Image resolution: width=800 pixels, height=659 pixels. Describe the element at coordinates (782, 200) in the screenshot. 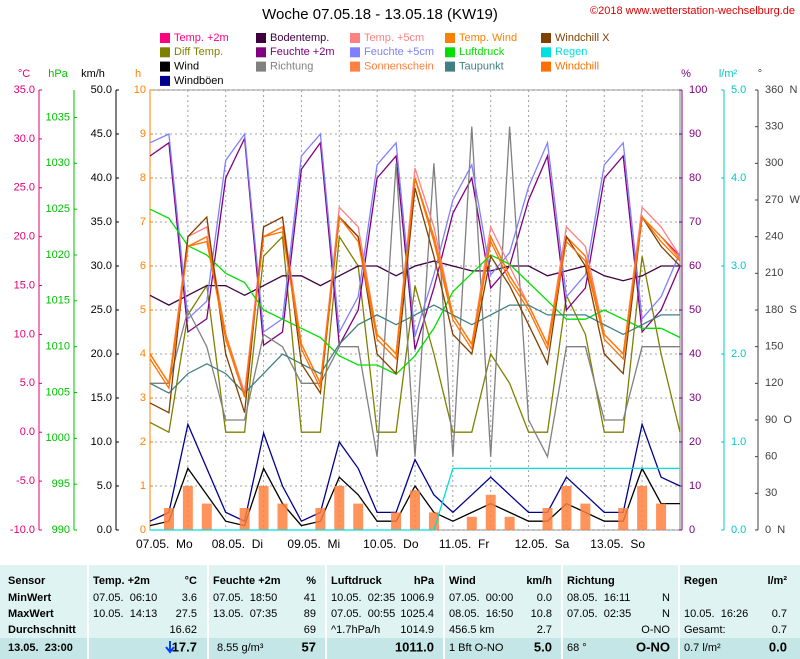

I see `y-tick-label: 270 W` at that location.